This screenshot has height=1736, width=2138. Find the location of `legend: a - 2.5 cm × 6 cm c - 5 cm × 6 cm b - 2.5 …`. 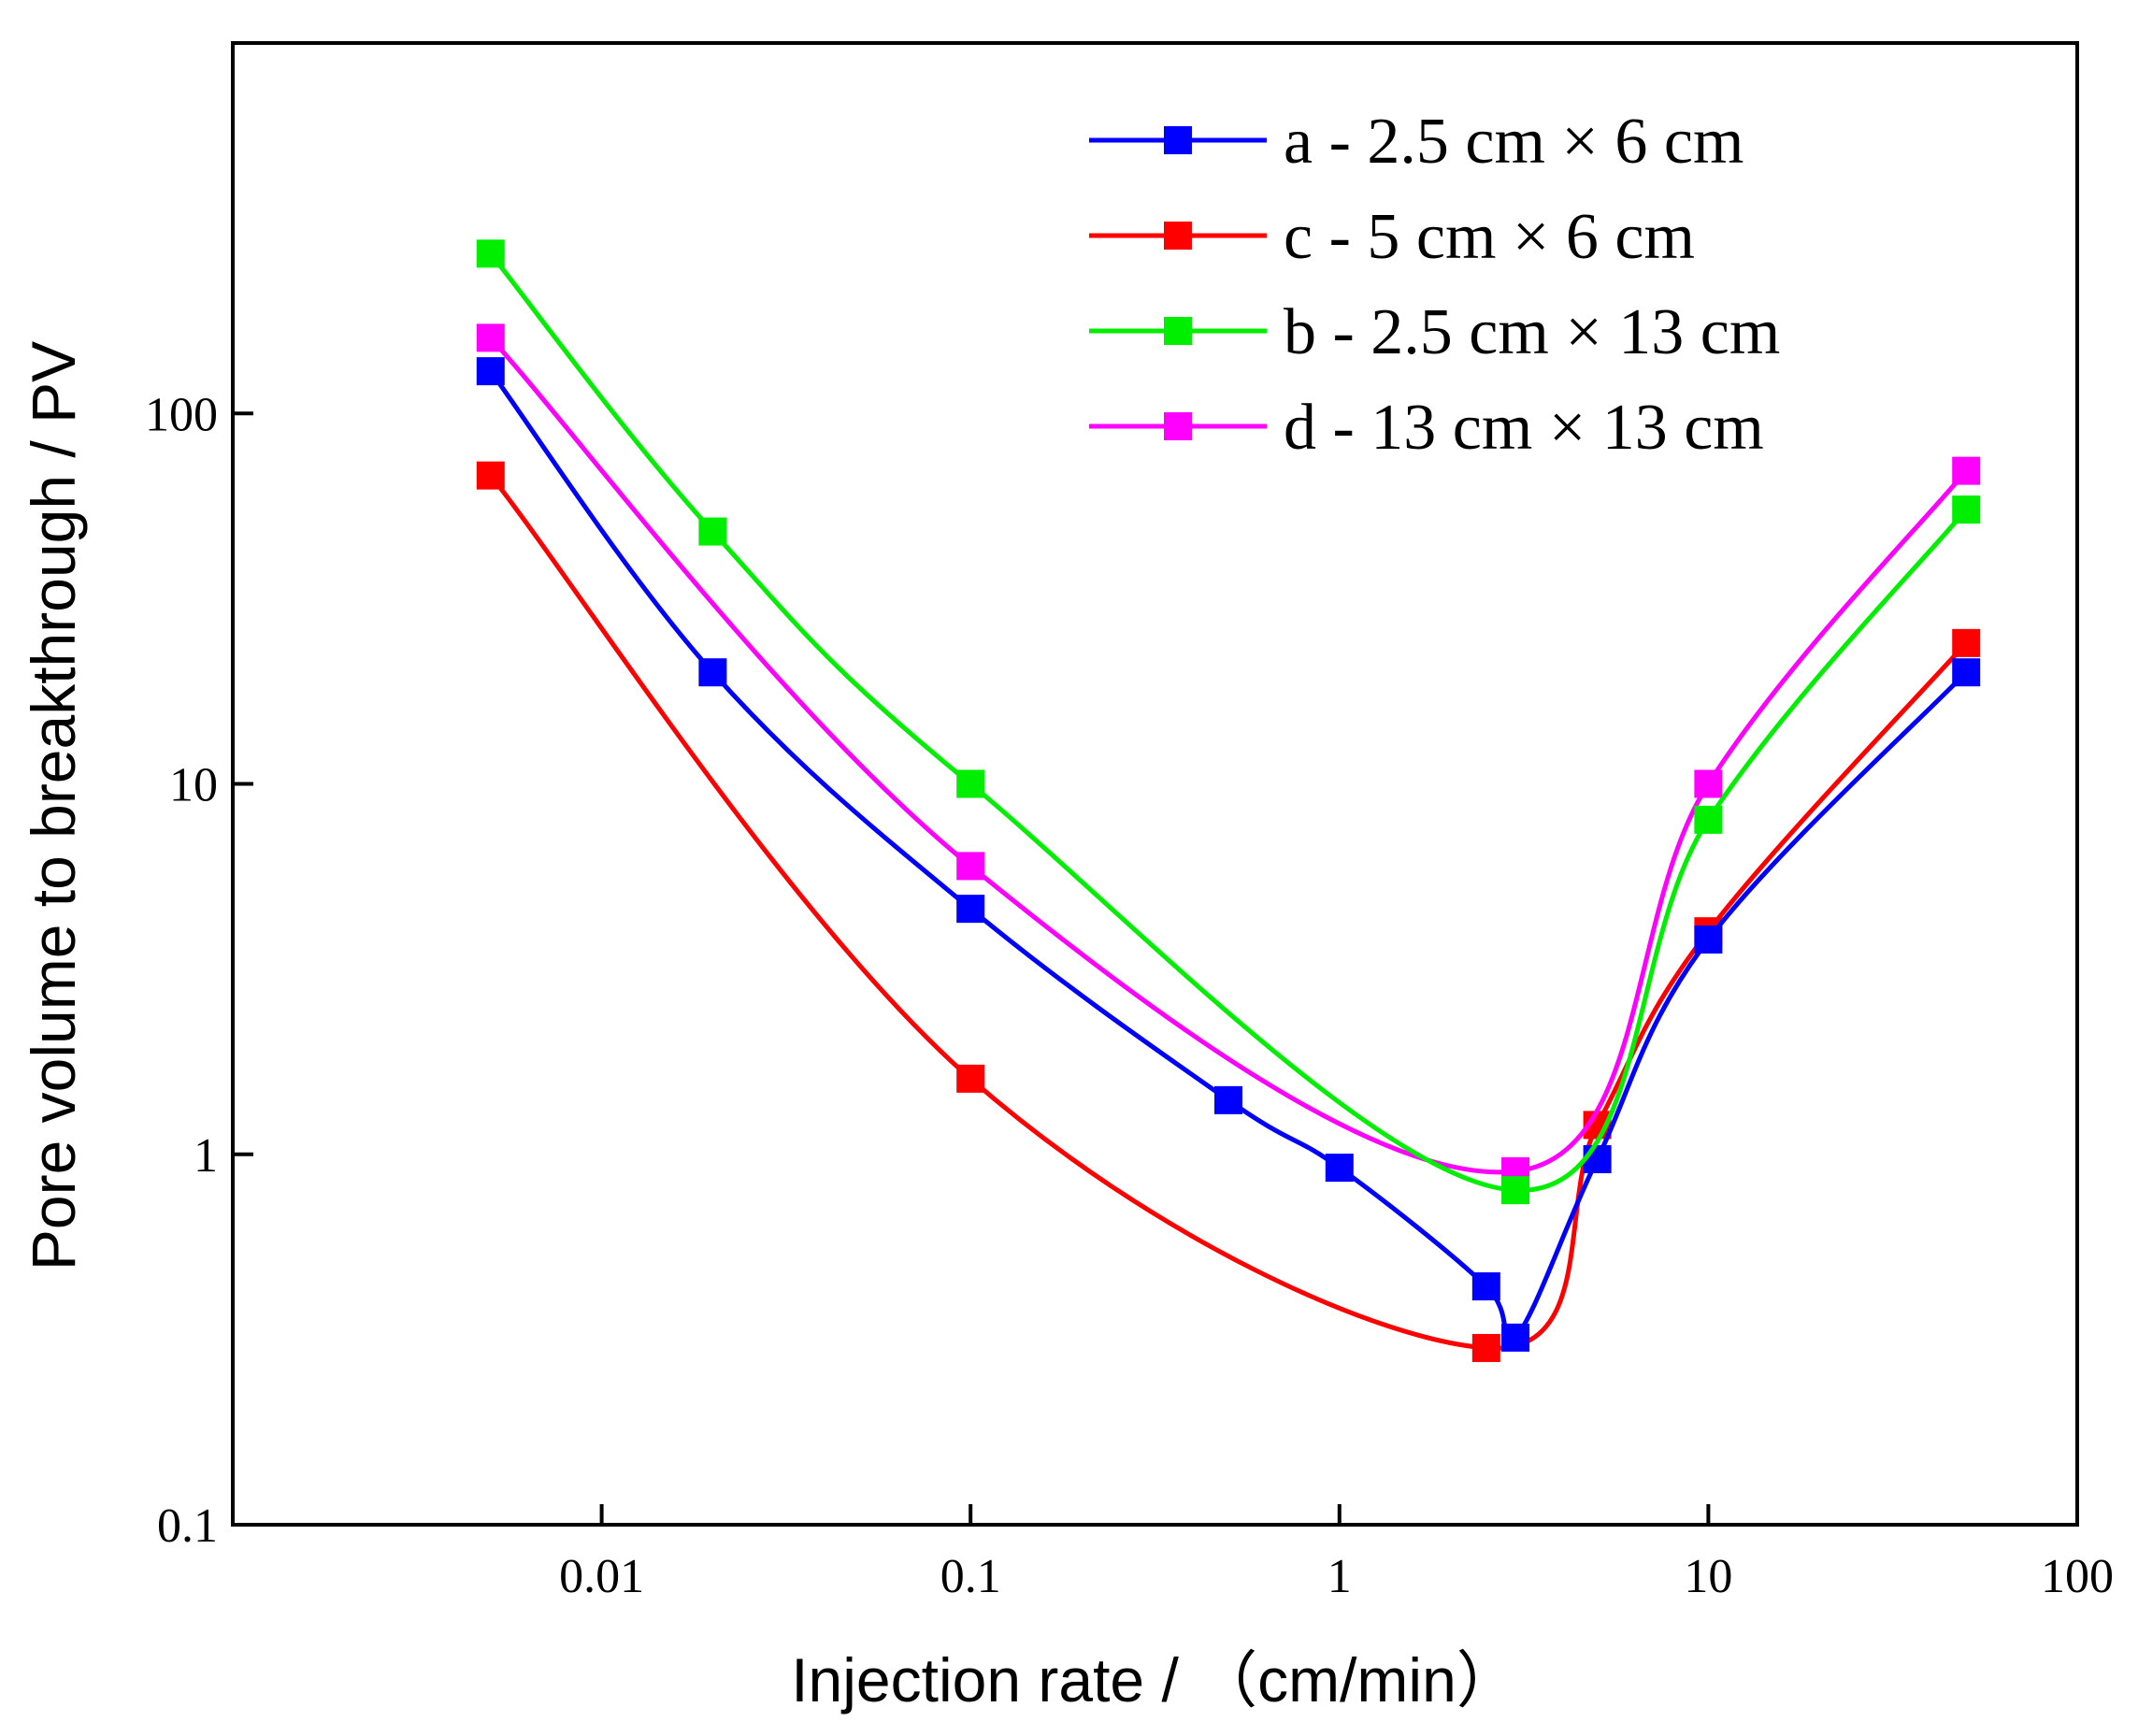

legend: a - 2.5 cm × 6 cm c - 5 cm × 6 cm b - 2.5 … is located at coordinates (1434, 285).